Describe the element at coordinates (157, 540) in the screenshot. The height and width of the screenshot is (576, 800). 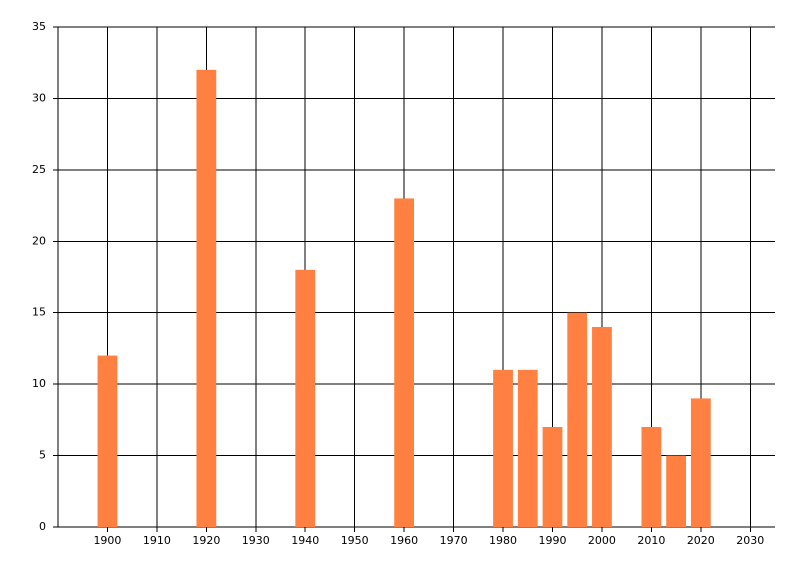
I see `x-tick-label: 1910` at that location.